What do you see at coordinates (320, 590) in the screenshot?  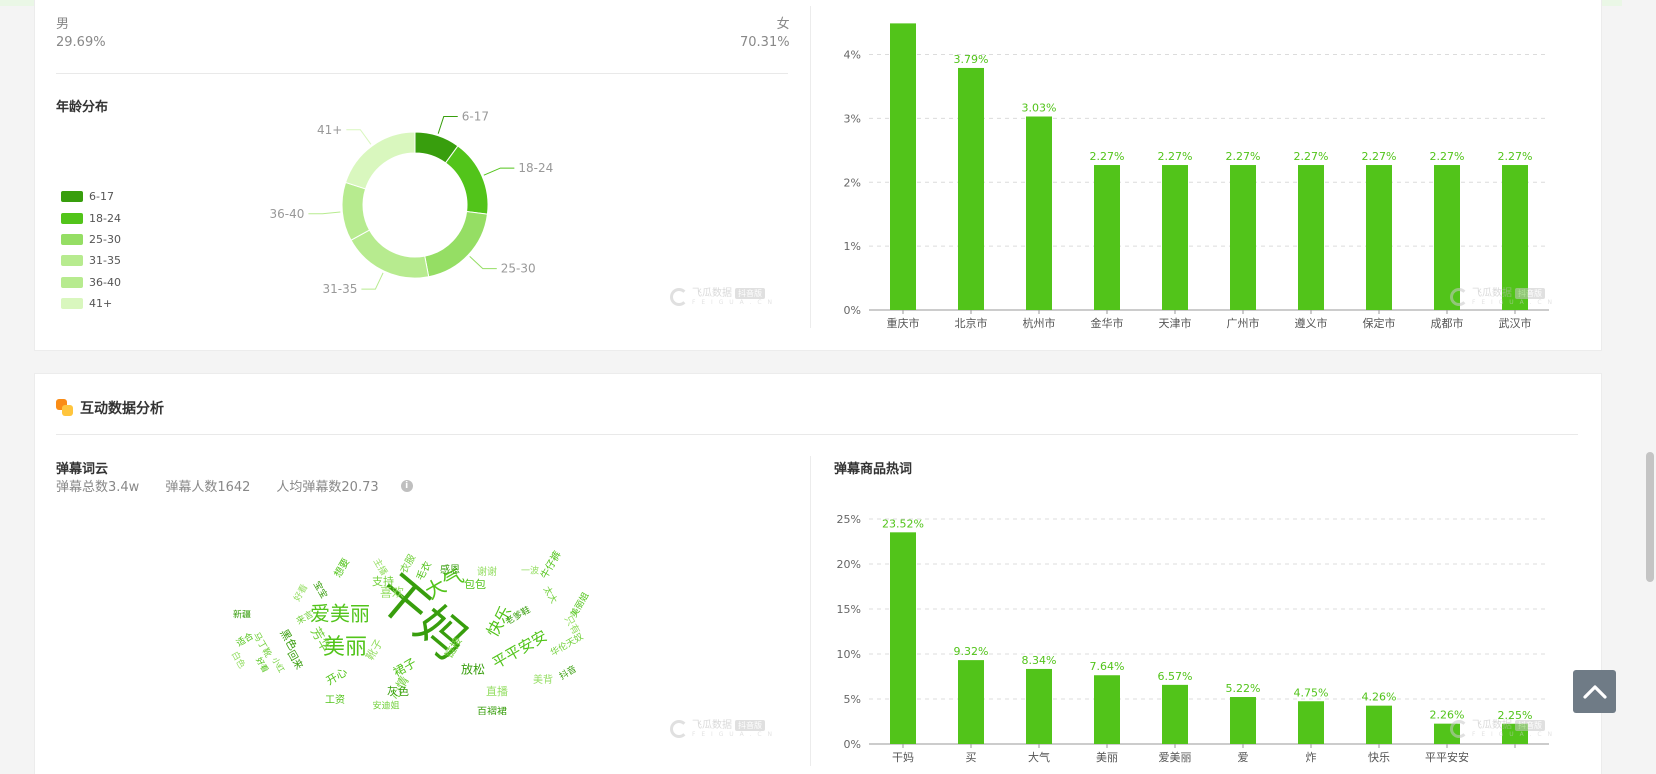 I see `cloud-word: 宝宝` at bounding box center [320, 590].